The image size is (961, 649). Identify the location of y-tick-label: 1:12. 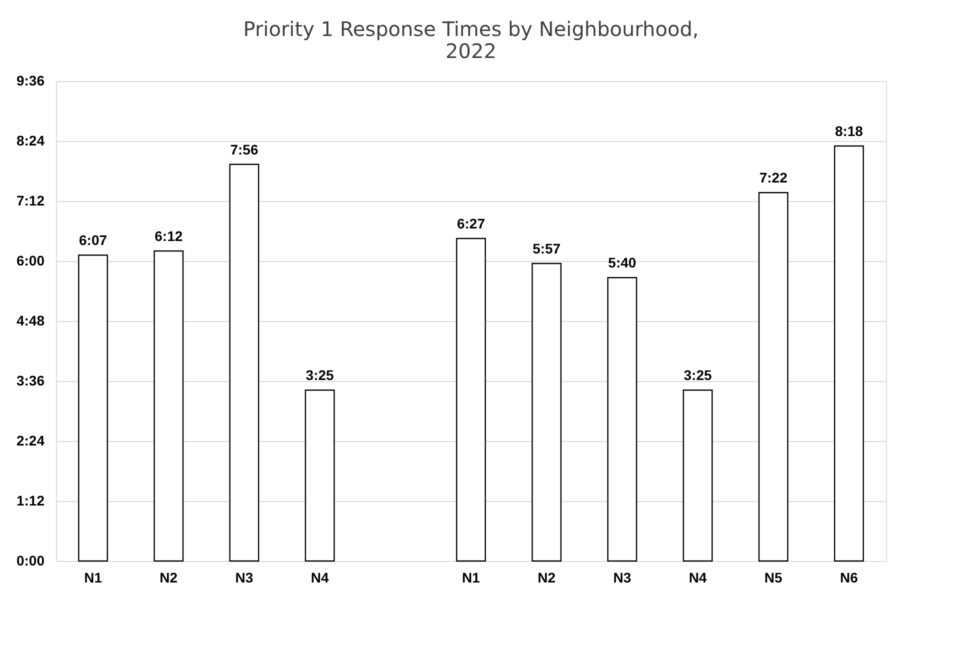
(30, 500).